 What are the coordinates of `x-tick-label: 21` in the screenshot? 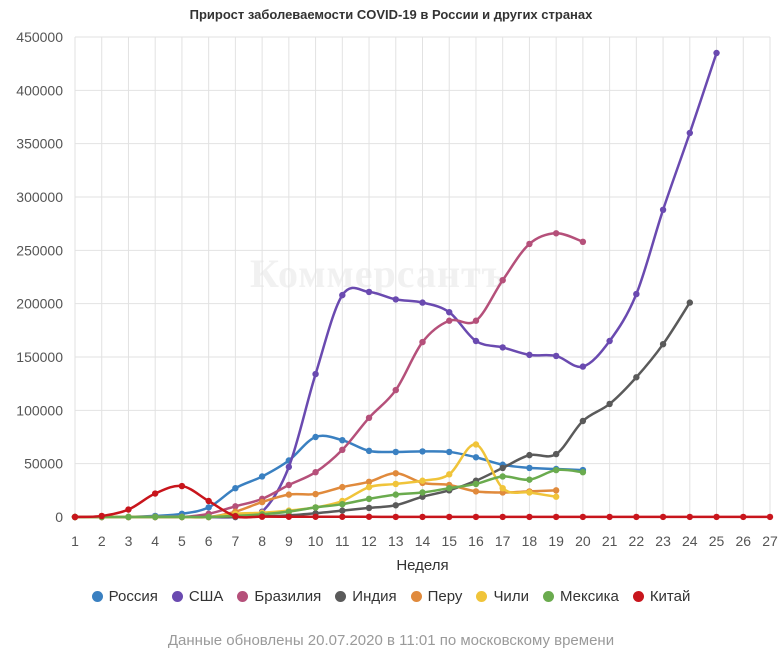 It's located at (610, 541).